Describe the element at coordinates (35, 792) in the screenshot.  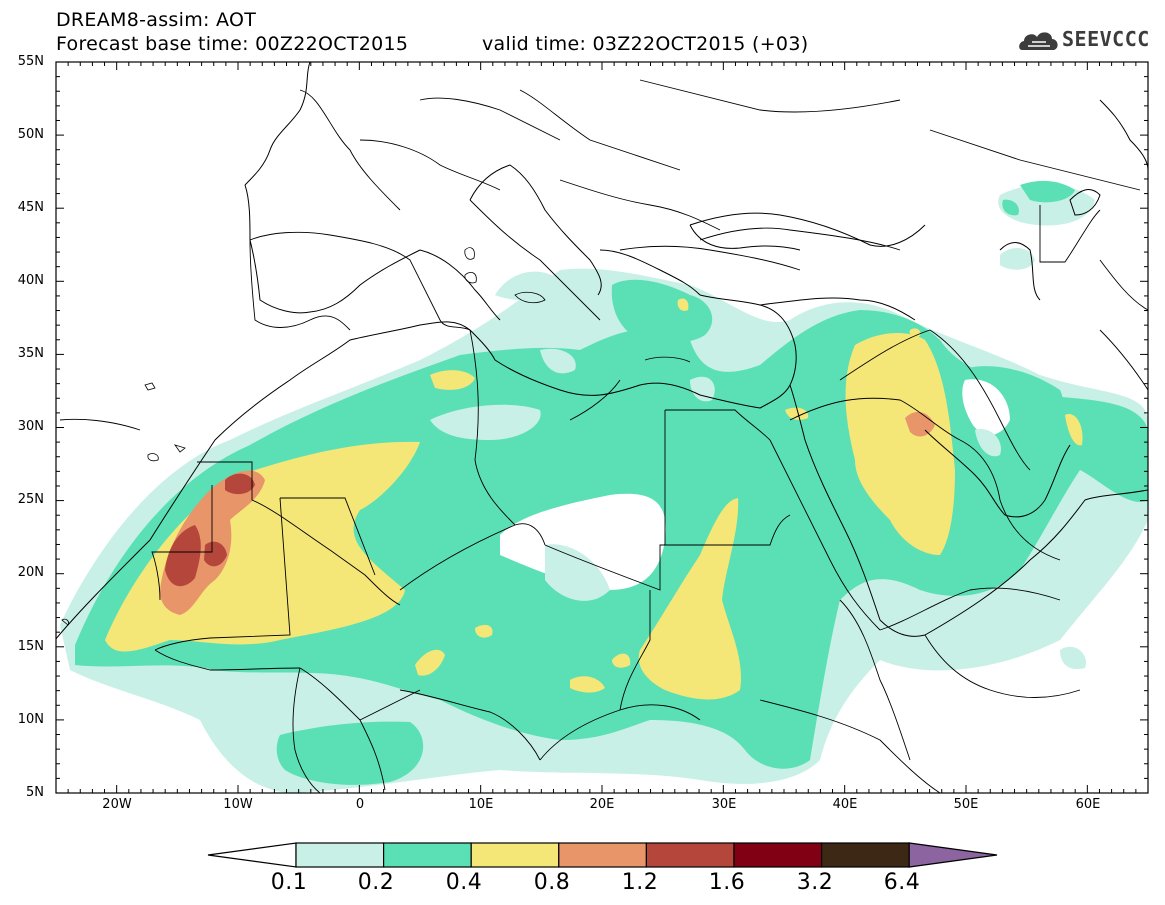
I see `lat-label: 5N` at that location.